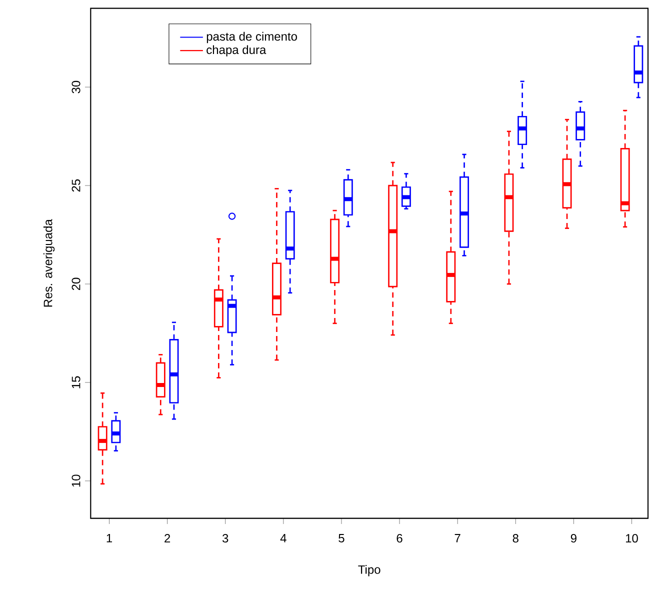 The image size is (652, 605). I want to click on x-tick-label: 1, so click(109, 538).